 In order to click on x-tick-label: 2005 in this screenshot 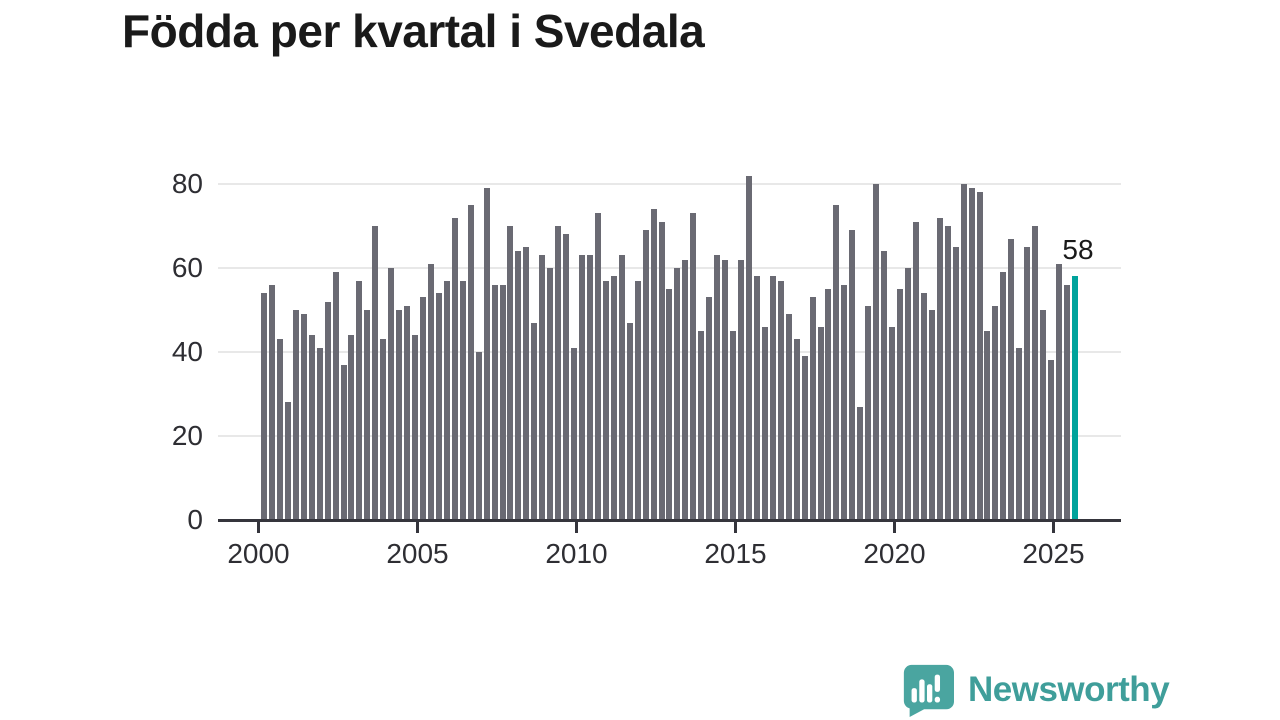, I will do `click(417, 553)`.